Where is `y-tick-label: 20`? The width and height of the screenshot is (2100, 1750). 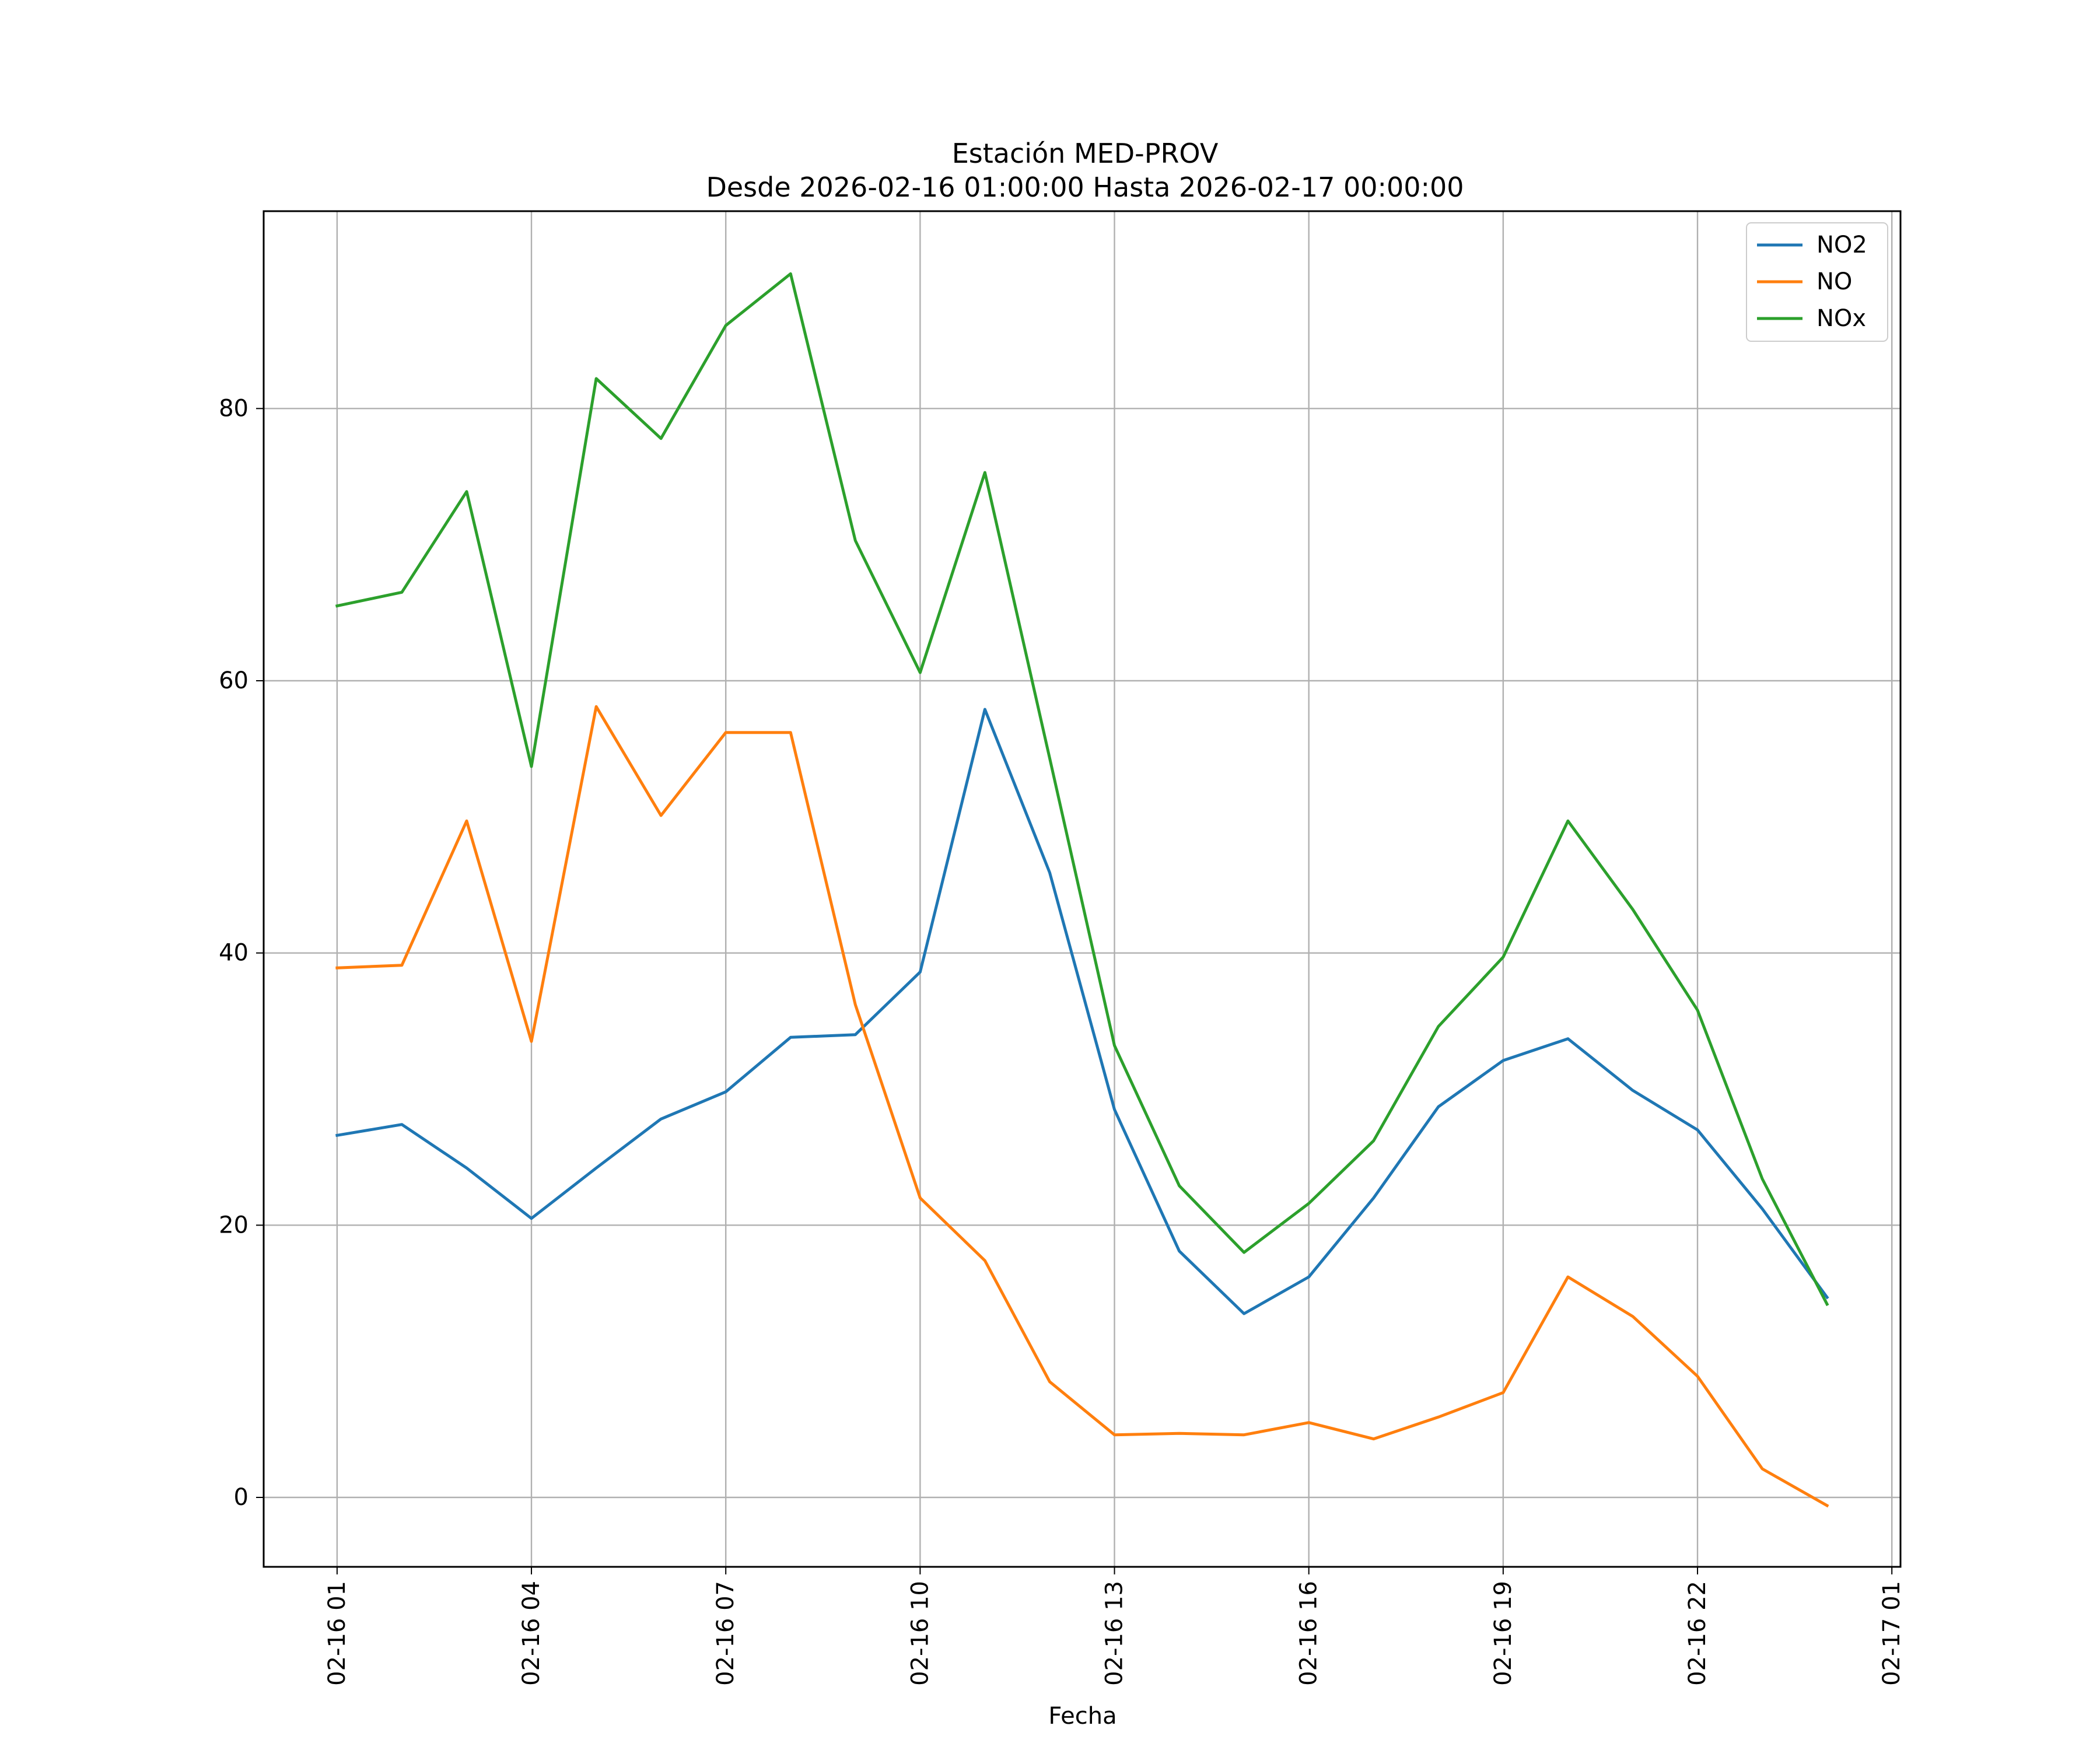
y-tick-label: 20 is located at coordinates (234, 1225).